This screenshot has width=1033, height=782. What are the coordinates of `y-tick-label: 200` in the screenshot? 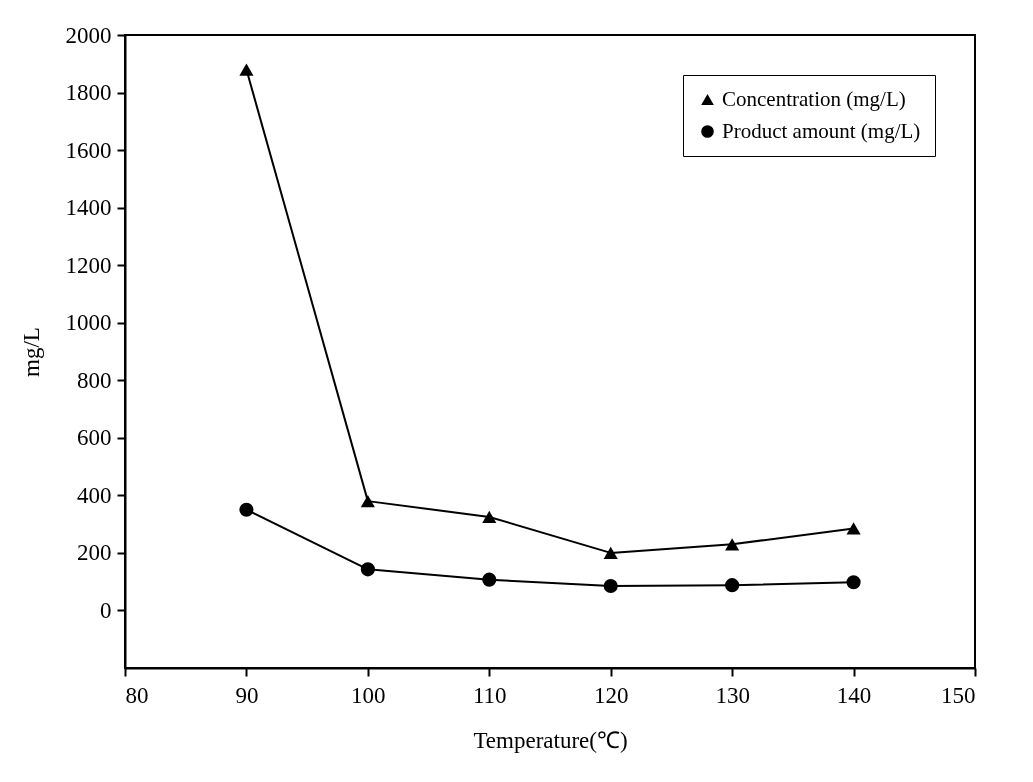 It's located at (94, 553).